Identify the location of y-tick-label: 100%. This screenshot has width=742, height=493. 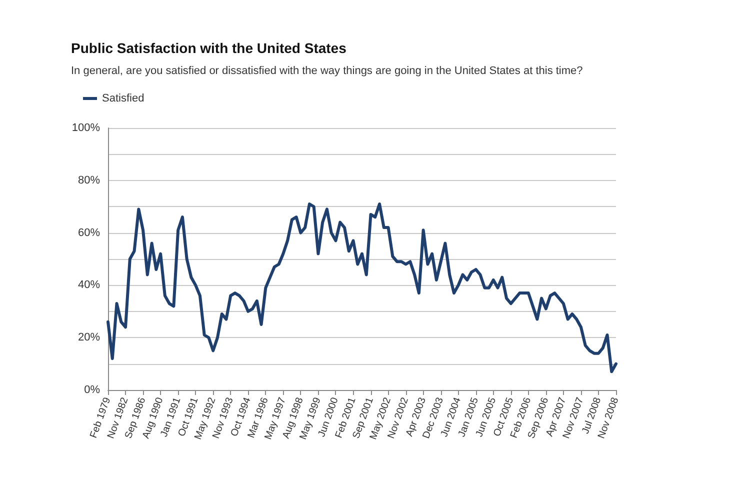
(86, 128).